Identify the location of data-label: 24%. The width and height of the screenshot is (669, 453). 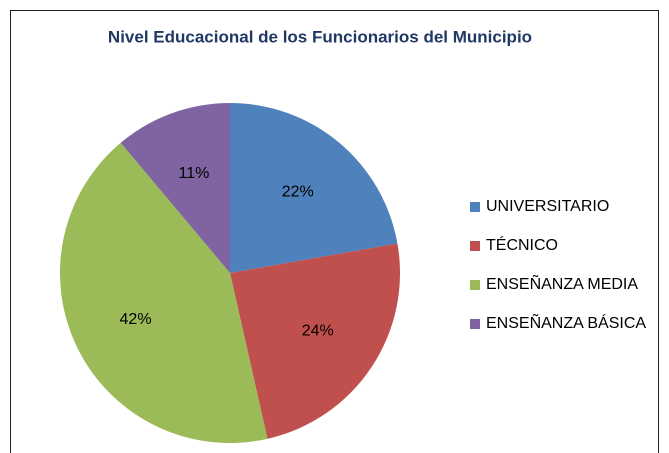
(318, 331).